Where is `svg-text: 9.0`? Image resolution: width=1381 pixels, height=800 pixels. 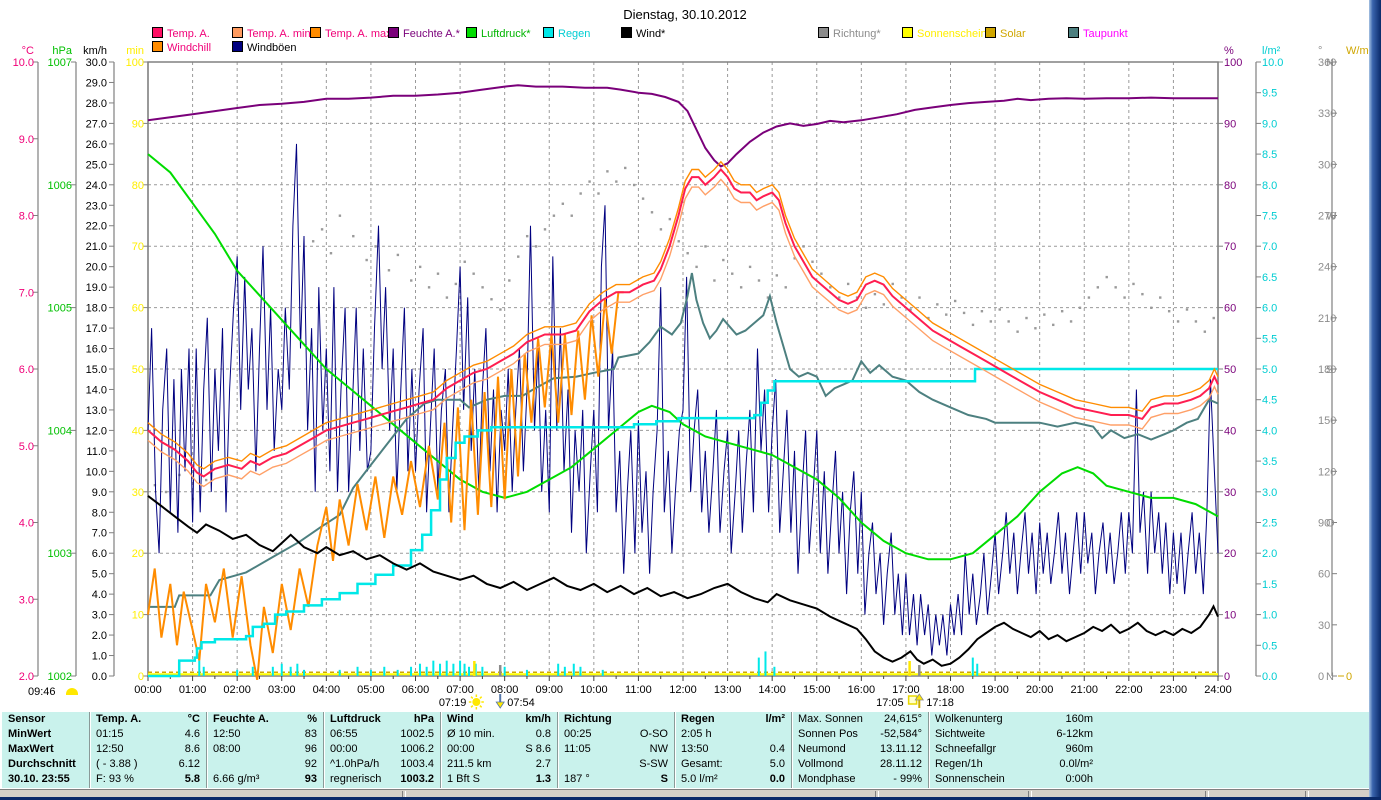 svg-text: 9.0 is located at coordinates (99, 493).